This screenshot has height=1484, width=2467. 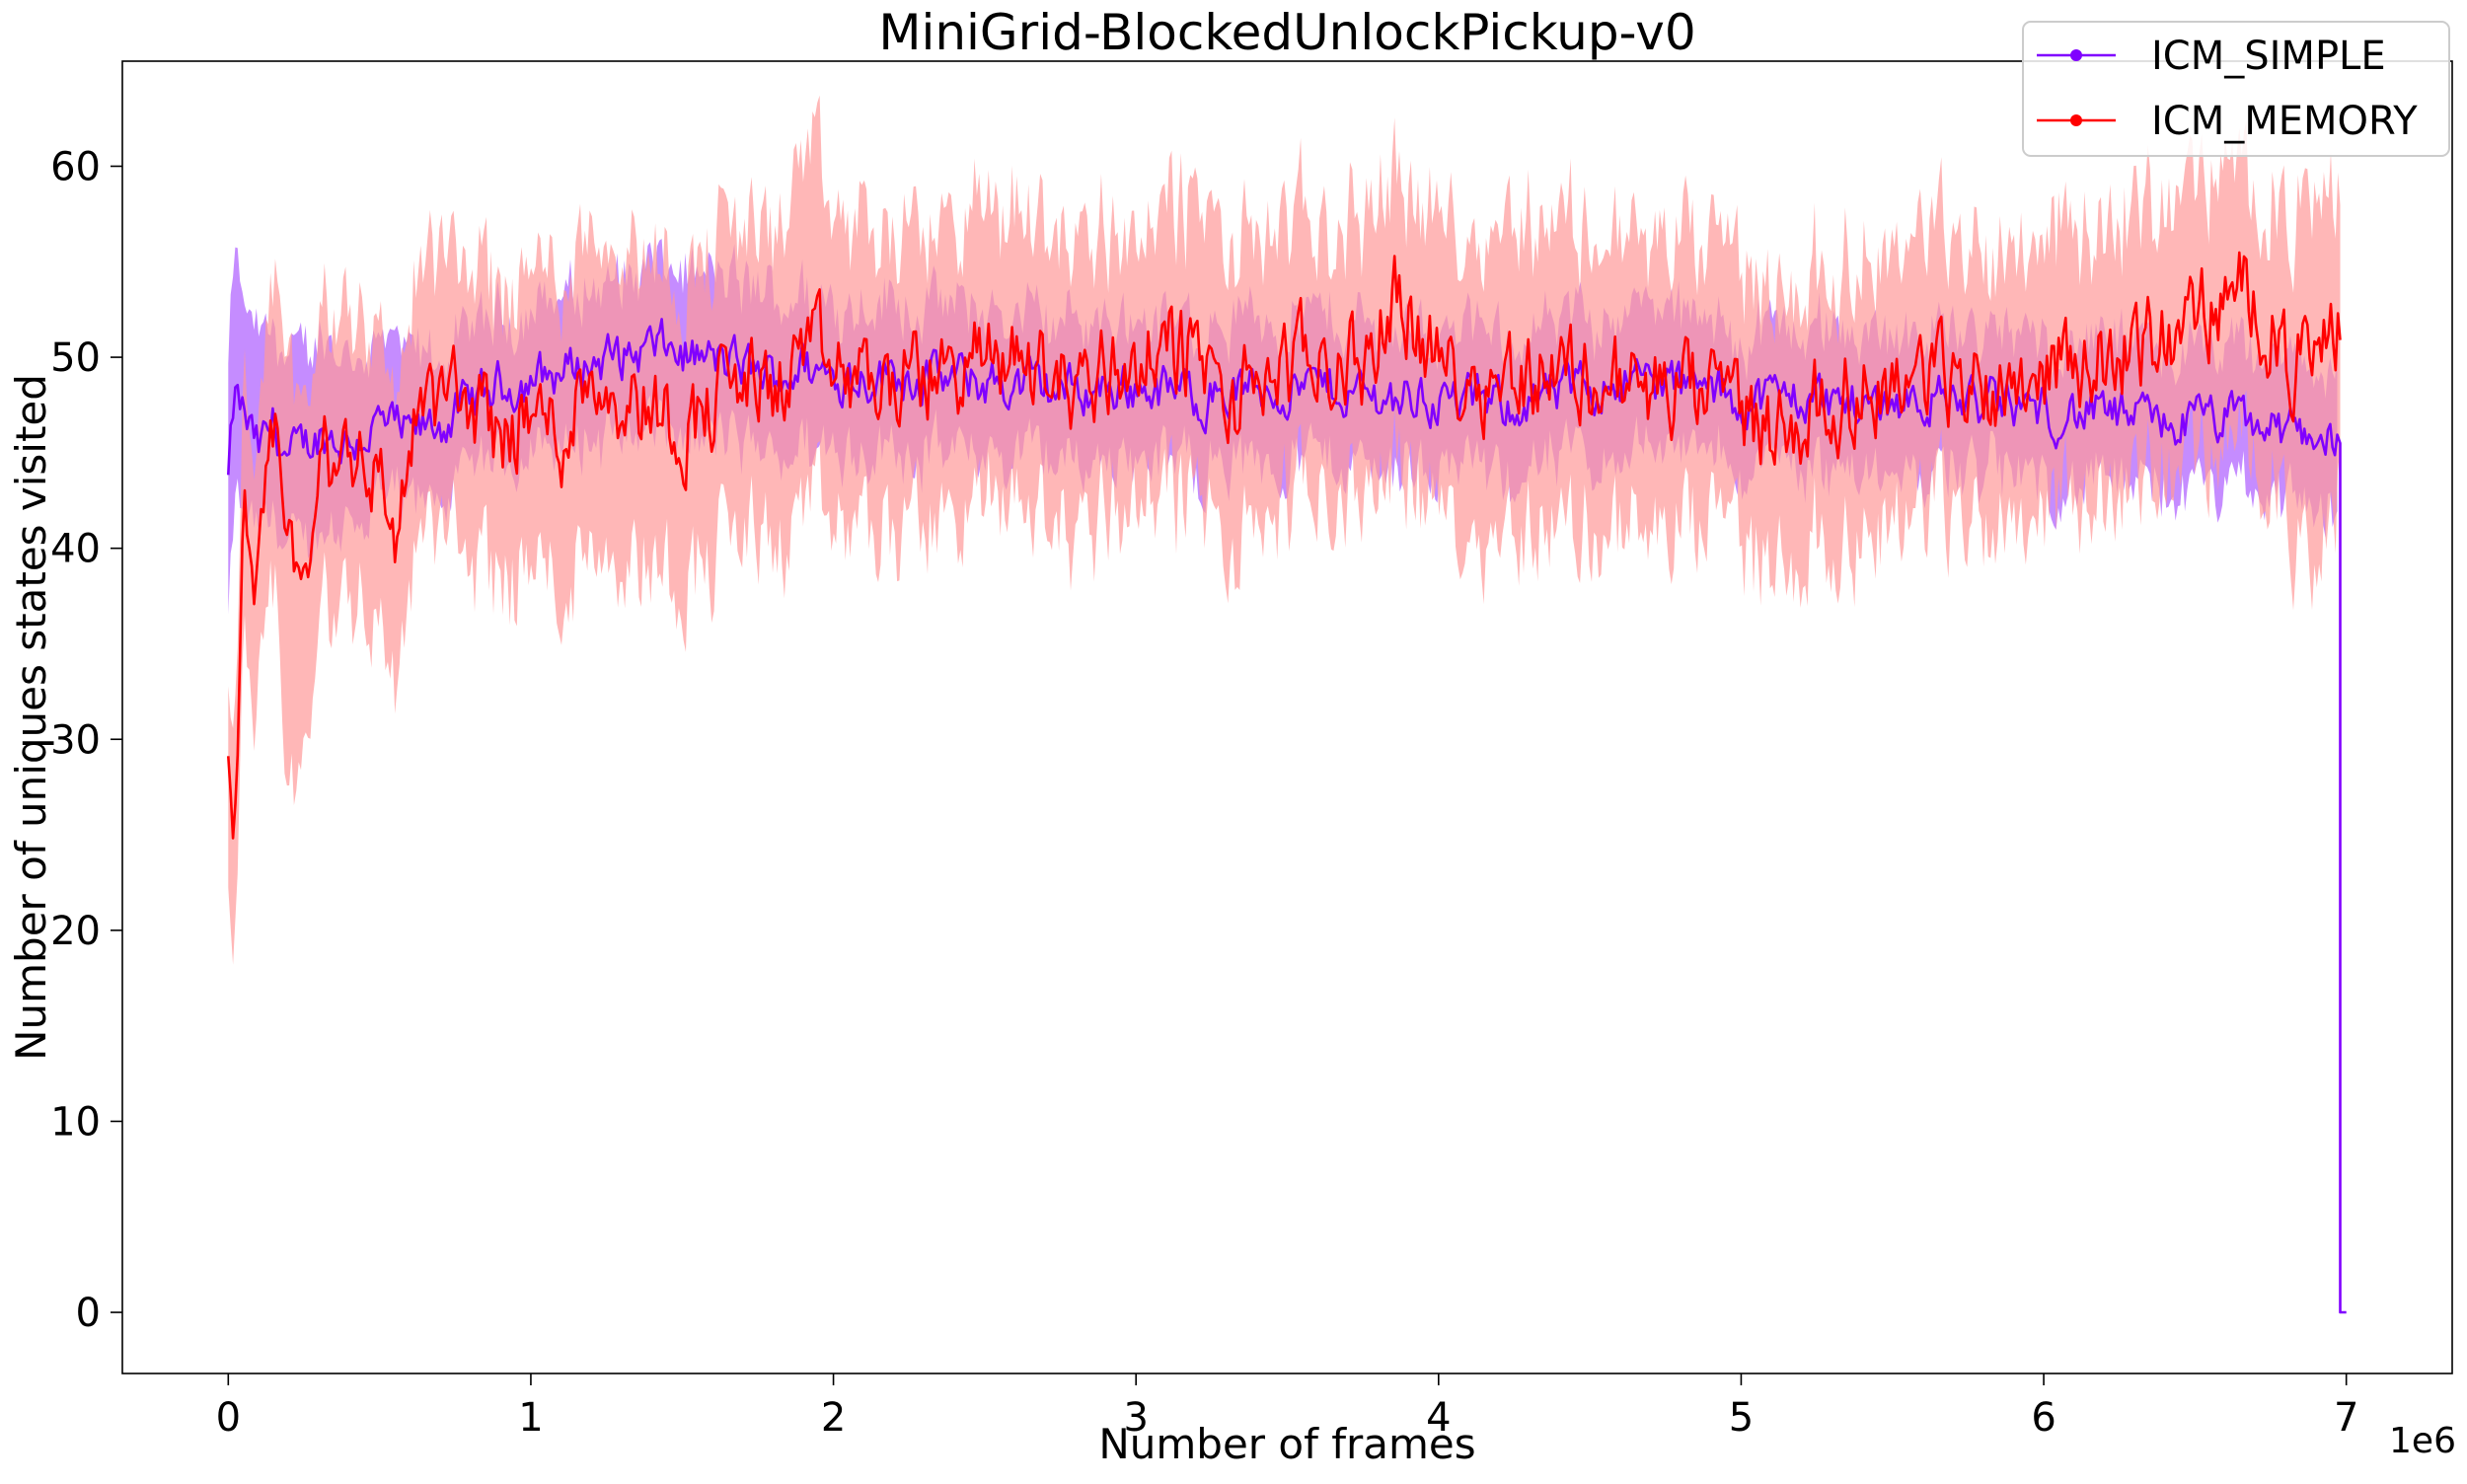 What do you see at coordinates (1286, 1444) in the screenshot?
I see `x-axis-label: Number of frames` at bounding box center [1286, 1444].